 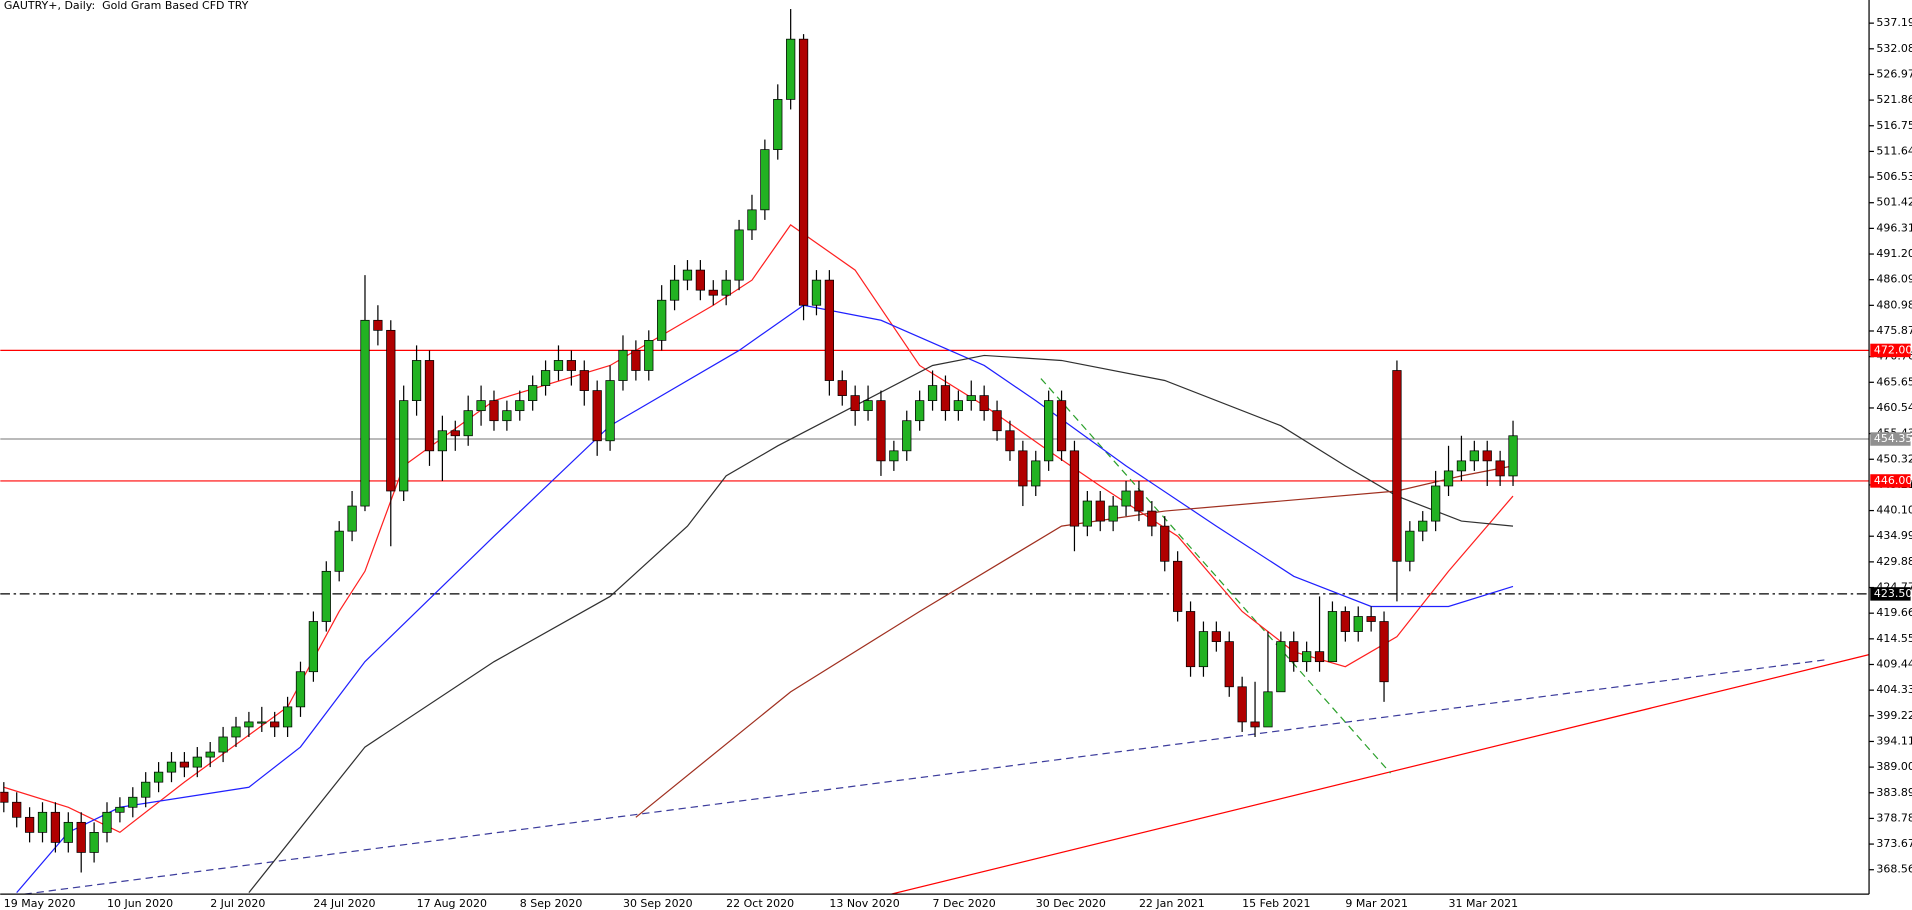 I want to click on y-tick-label: 394.11, so click(x=1894, y=740).